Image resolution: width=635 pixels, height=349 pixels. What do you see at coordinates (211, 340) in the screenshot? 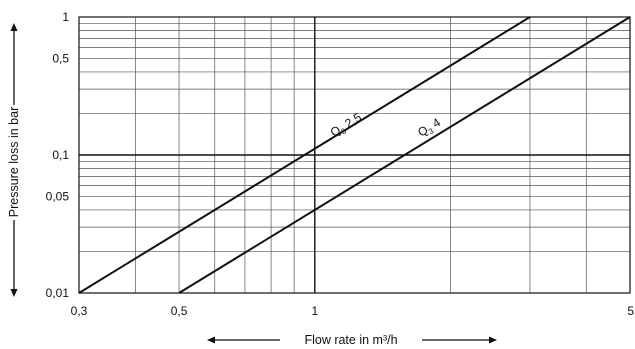
I see `x-axis-left-arrowhead` at bounding box center [211, 340].